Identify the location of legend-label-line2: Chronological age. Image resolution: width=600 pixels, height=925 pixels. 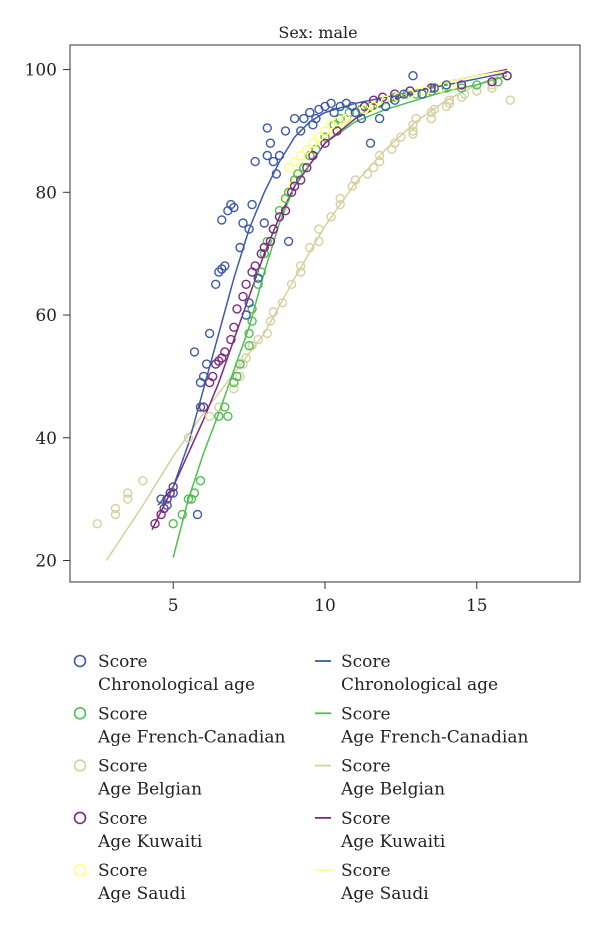
(419, 685).